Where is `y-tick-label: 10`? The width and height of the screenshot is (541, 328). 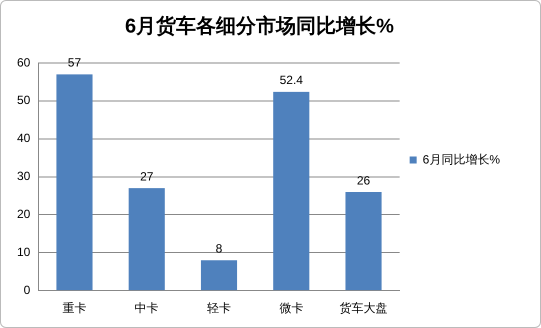 y-tick-label: 10 is located at coordinates (23, 251).